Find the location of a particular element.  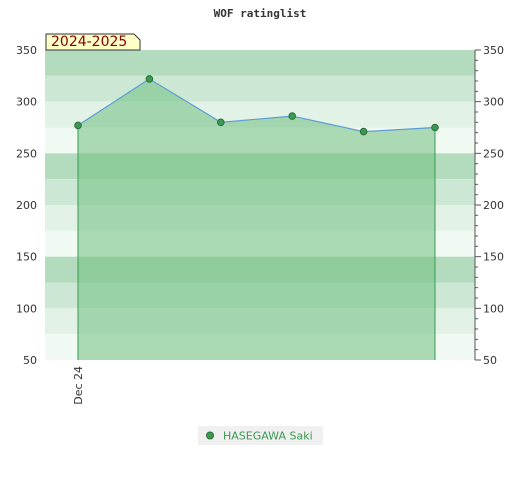

y-tick-label-left: 200 is located at coordinates (26, 205).